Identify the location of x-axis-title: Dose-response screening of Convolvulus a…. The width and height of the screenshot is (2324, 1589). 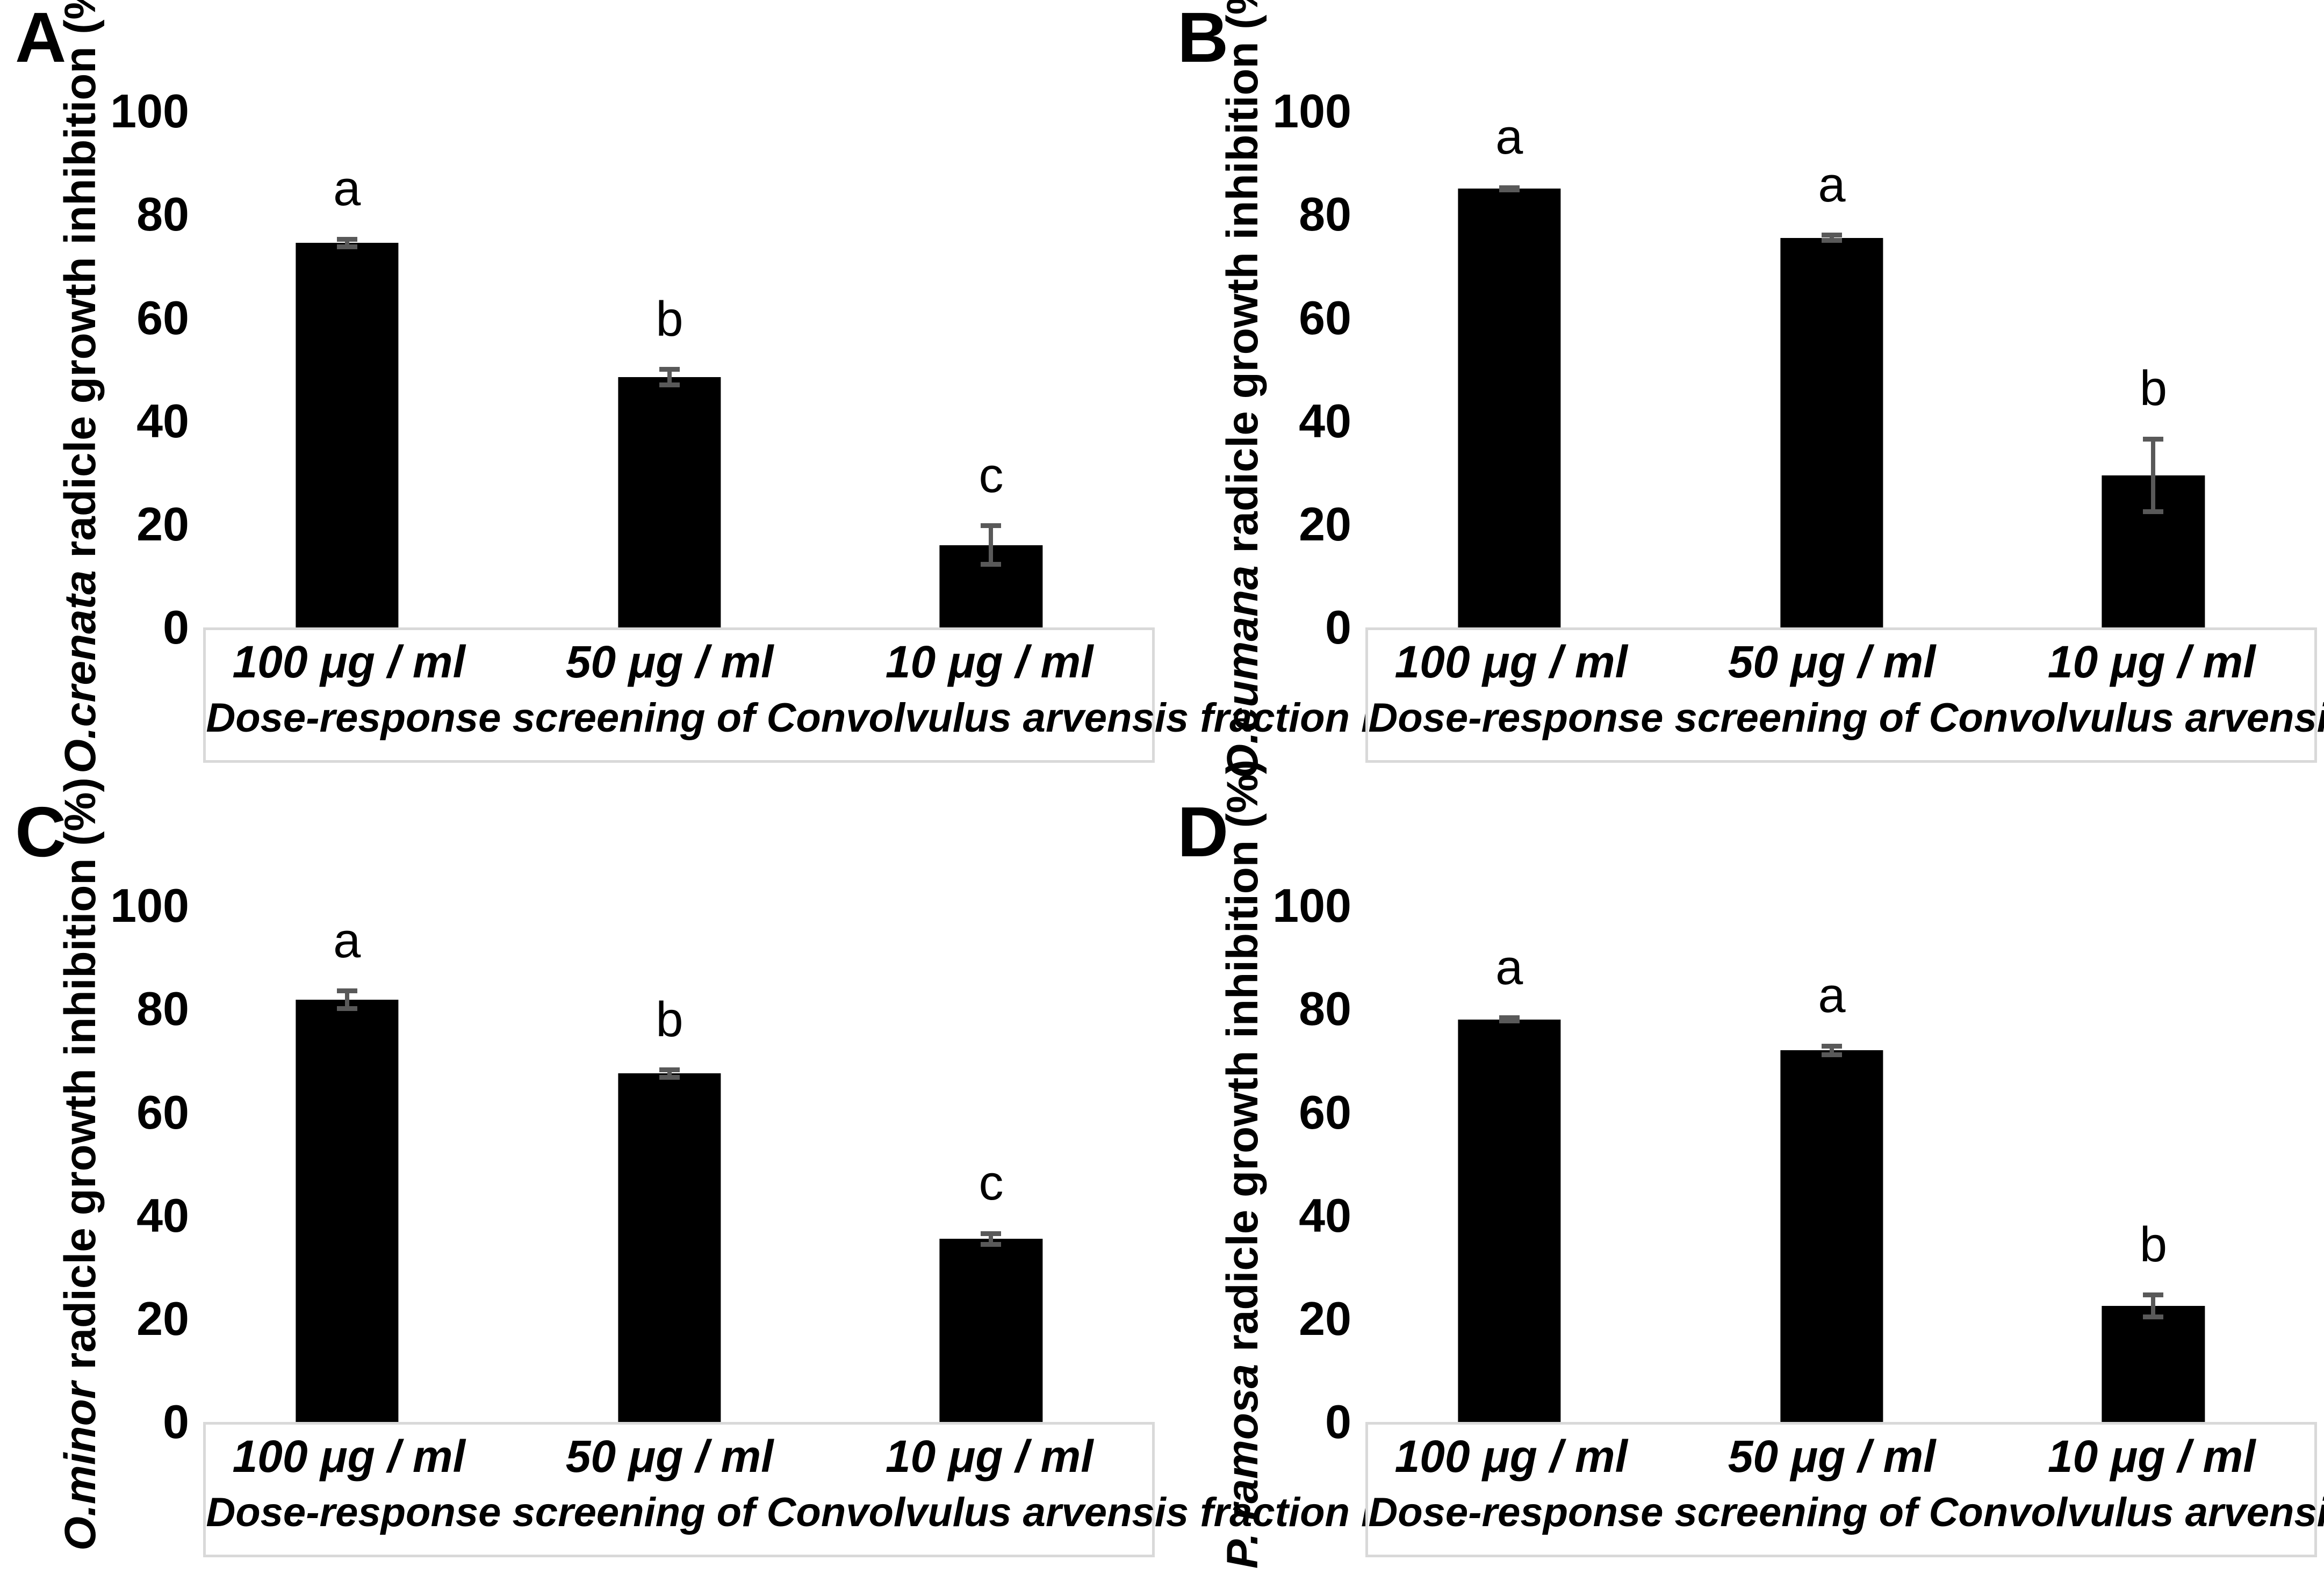
(1846, 1512).